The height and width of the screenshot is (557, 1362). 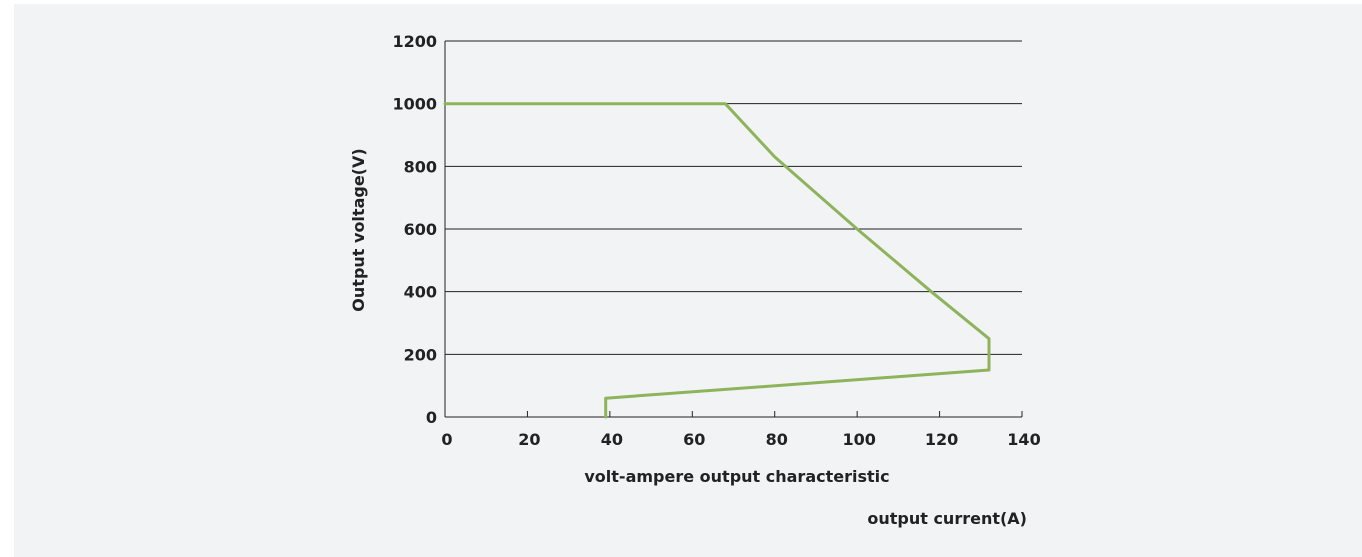 What do you see at coordinates (358, 229) in the screenshot?
I see `y-axis-title: Output voltage(V)` at bounding box center [358, 229].